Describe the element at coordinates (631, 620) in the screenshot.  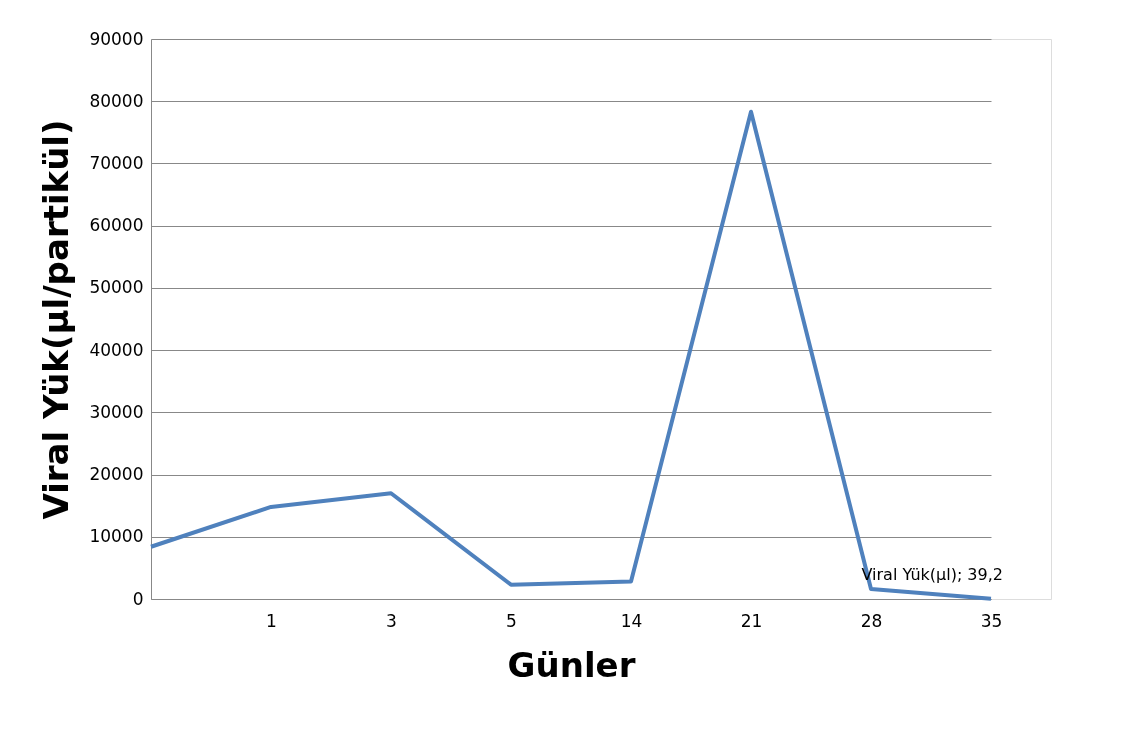
I see `x-tick-label: 14` at that location.